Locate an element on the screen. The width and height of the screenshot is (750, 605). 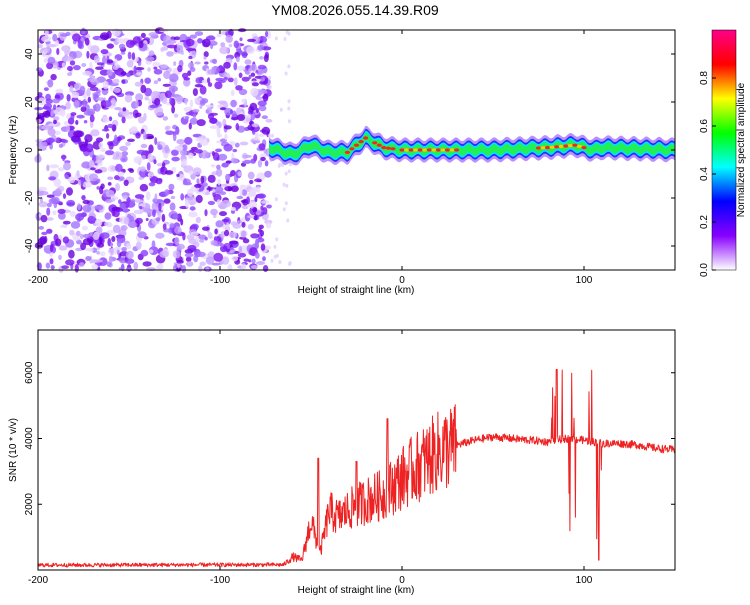
snr-xlabel: Height of straight line (km) is located at coordinates (356, 590).